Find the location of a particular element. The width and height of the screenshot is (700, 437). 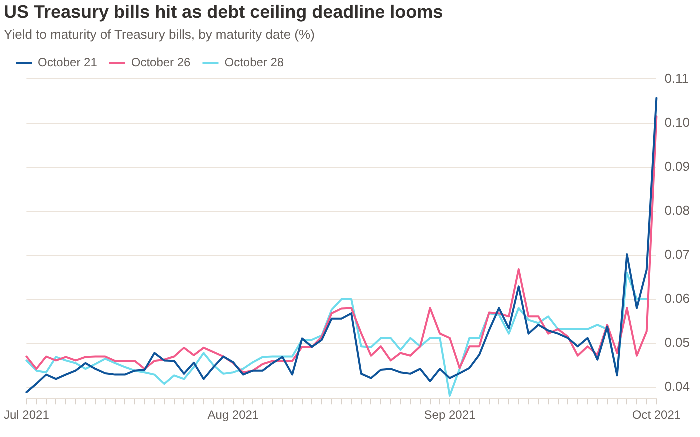

legend-label: October 21 is located at coordinates (68, 63).